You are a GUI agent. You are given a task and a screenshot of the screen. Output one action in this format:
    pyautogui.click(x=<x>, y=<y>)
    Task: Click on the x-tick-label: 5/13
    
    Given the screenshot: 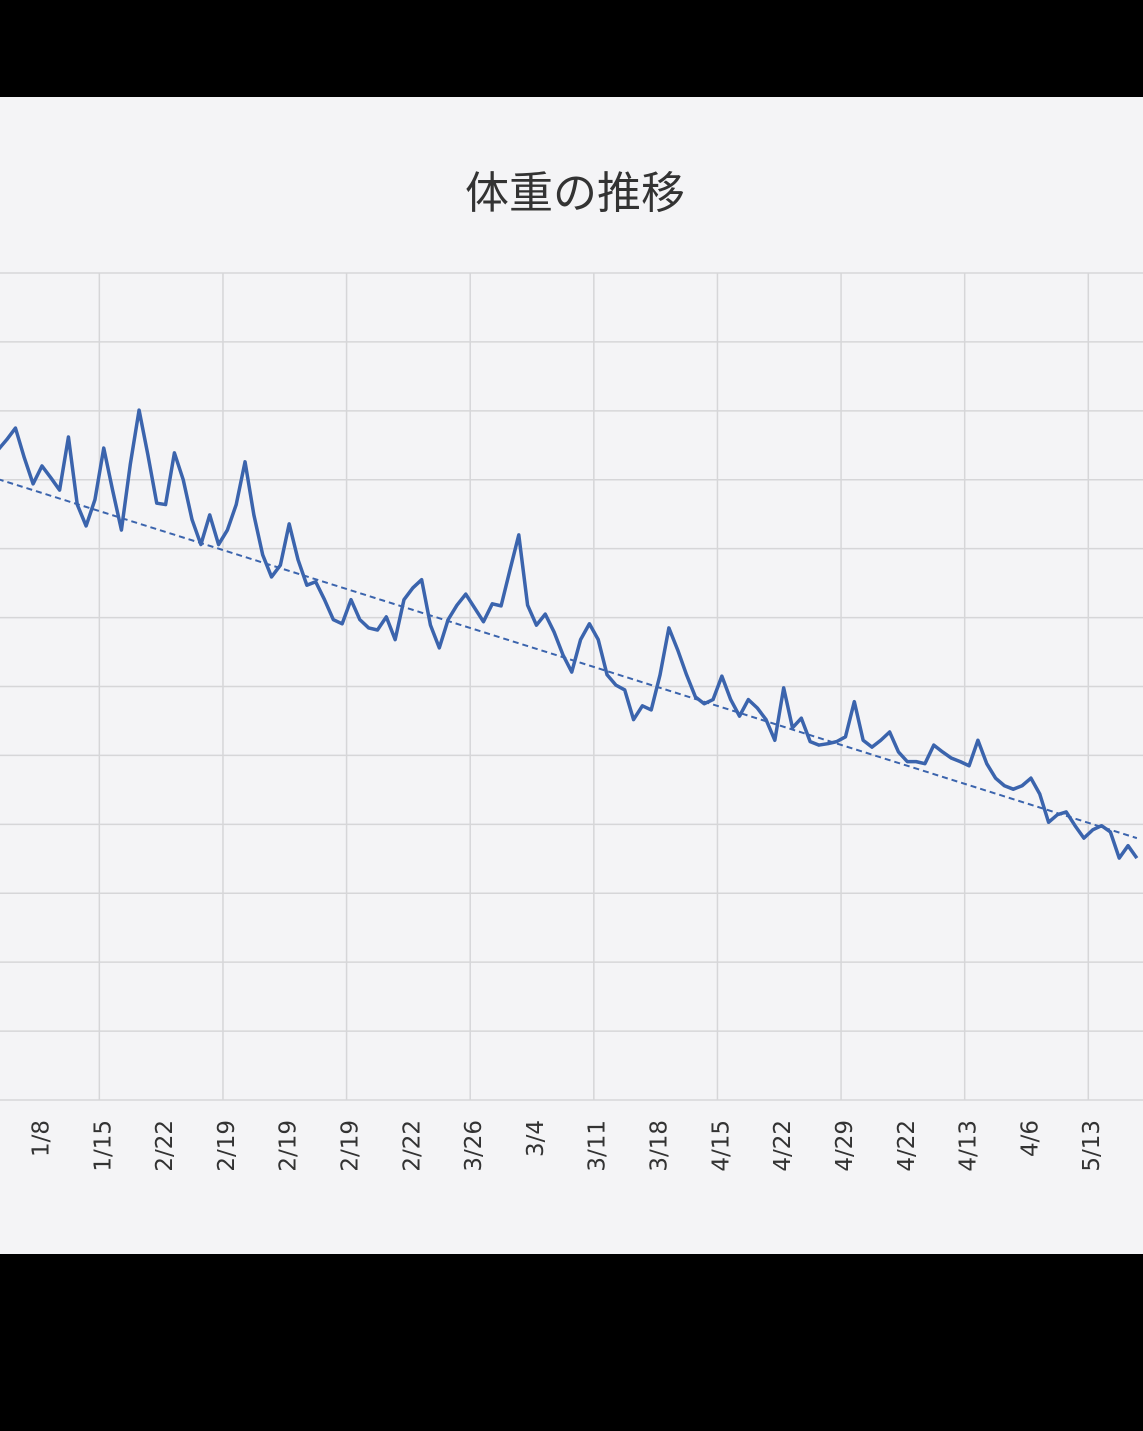 What is the action you would take?
    pyautogui.click(x=1092, y=1146)
    